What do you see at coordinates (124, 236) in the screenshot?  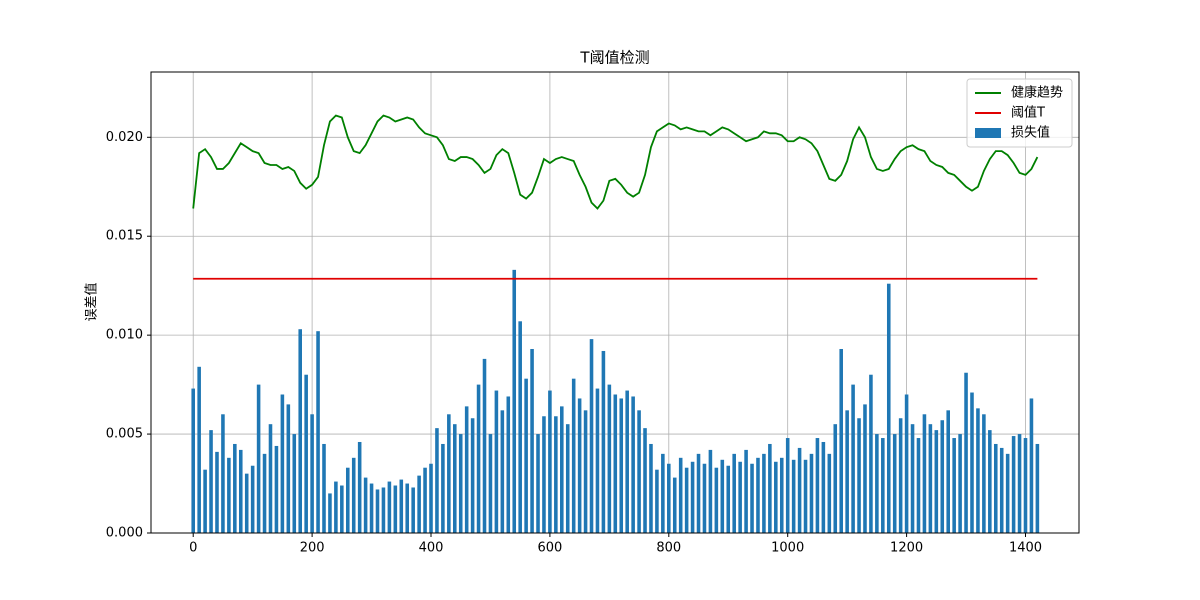 I see `y-tick-label: 0.015` at bounding box center [124, 236].